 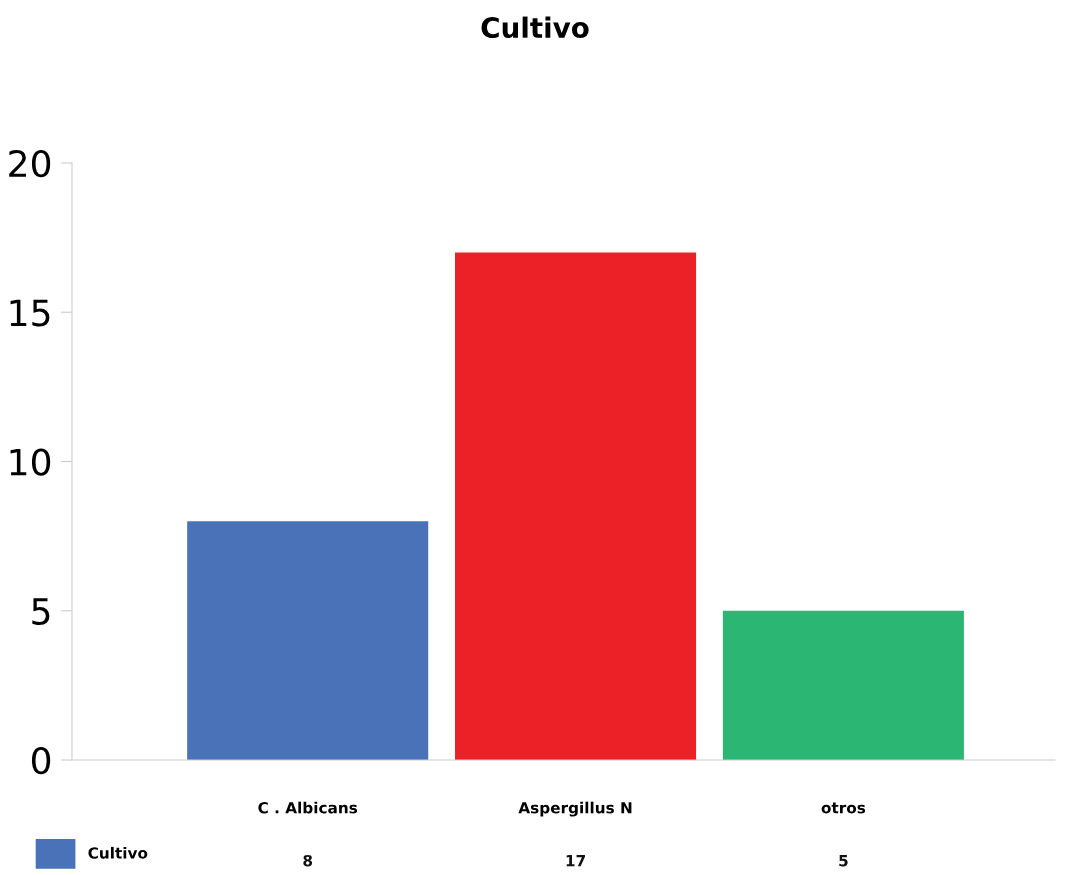 I want to click on x-tick-label: otros, so click(x=843, y=808).